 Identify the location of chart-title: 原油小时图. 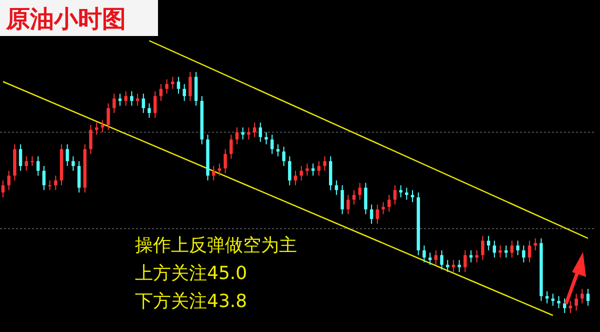
(65, 19).